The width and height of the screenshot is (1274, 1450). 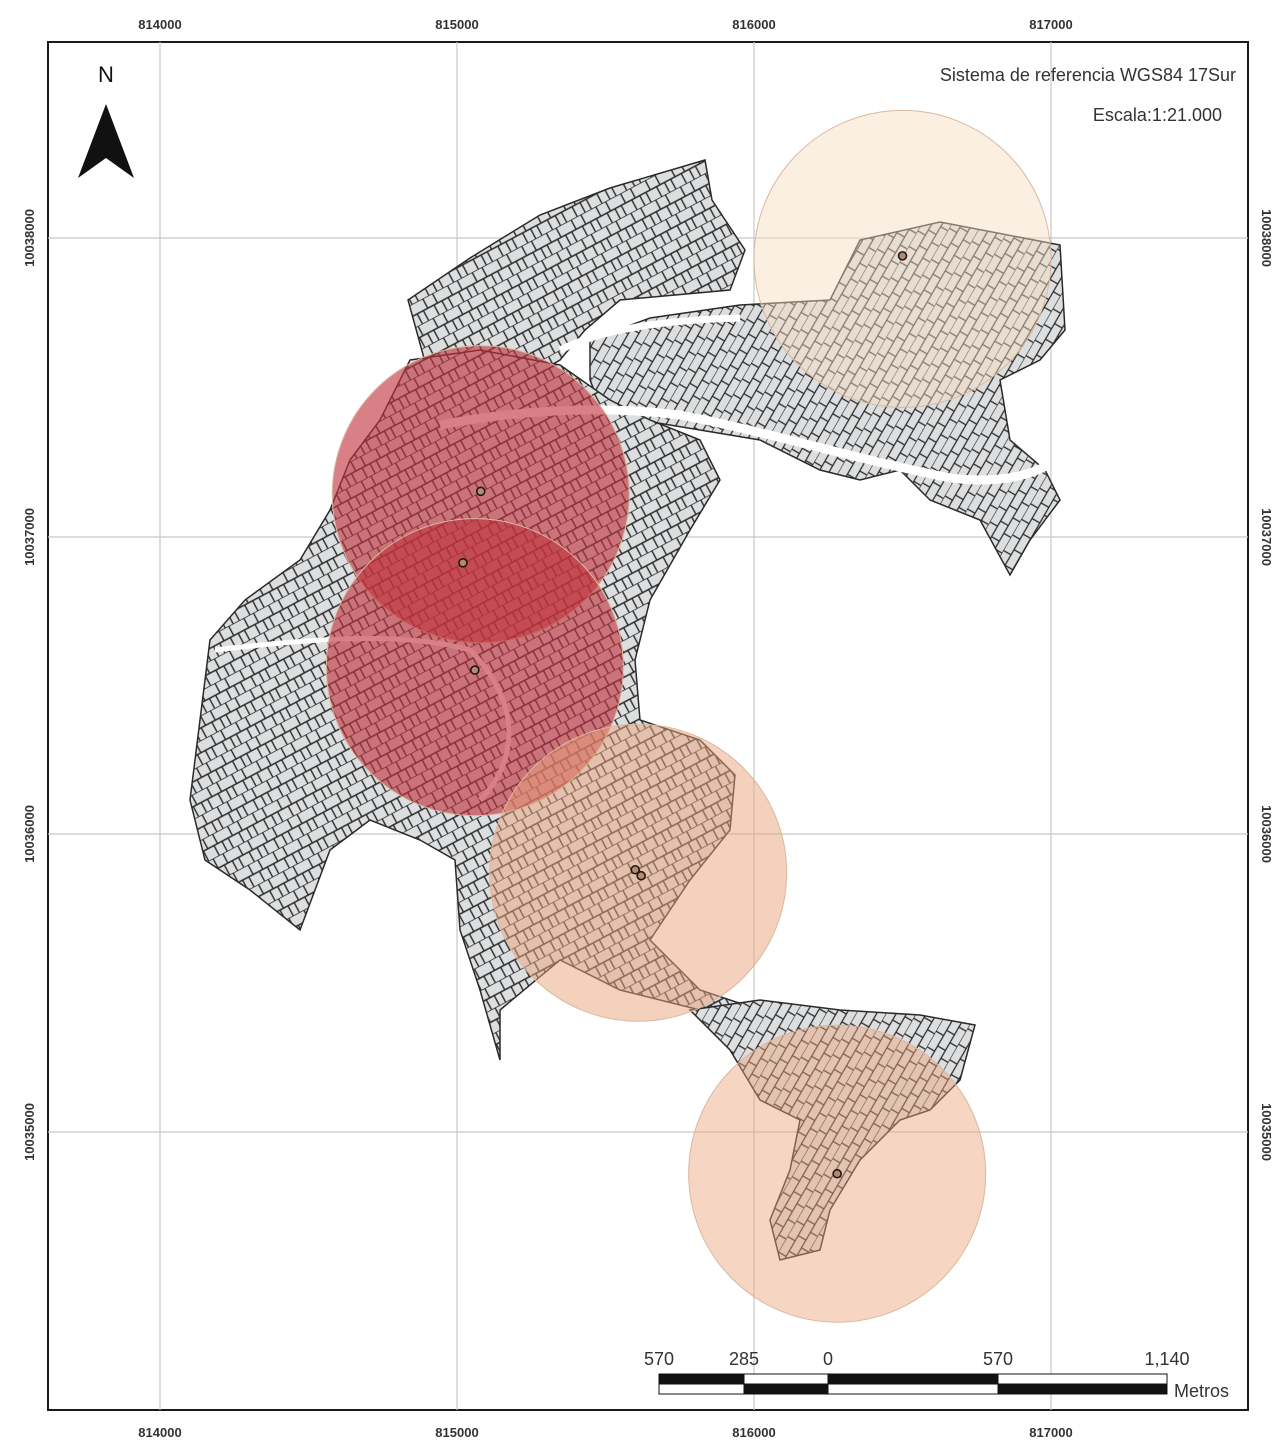 I want to click on x-tick-bottom-816000: 816000, so click(x=753, y=1432).